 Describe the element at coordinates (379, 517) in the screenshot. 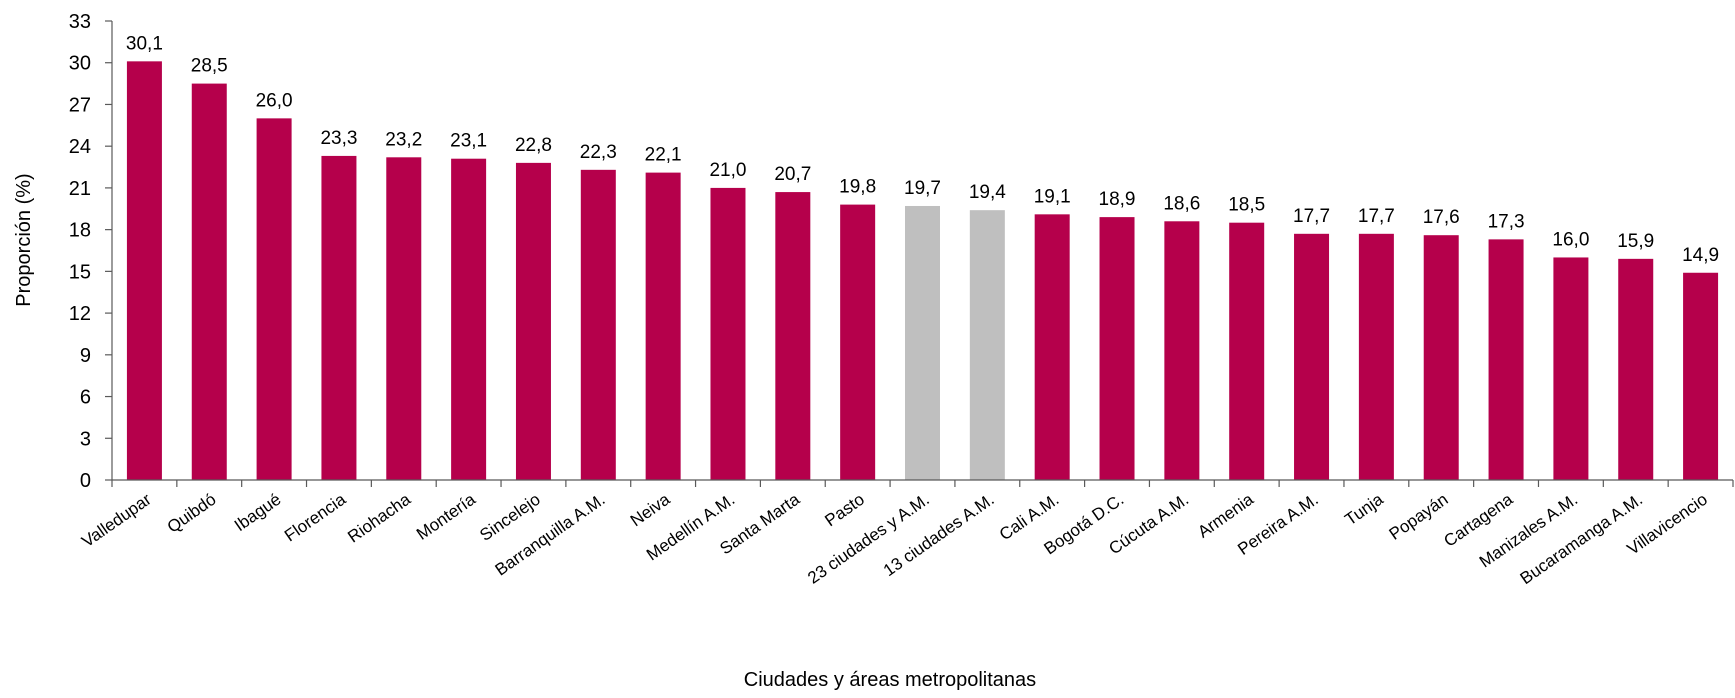

I see `category-label: Riohacha` at that location.